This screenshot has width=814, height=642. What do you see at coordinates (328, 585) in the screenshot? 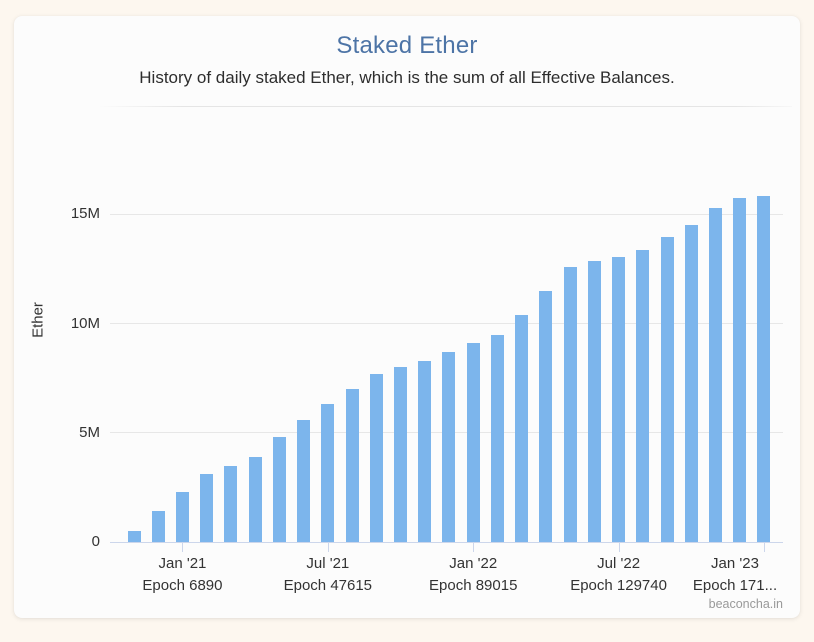
I see `x-axis-epoch-label: Epoch 47615` at bounding box center [328, 585].